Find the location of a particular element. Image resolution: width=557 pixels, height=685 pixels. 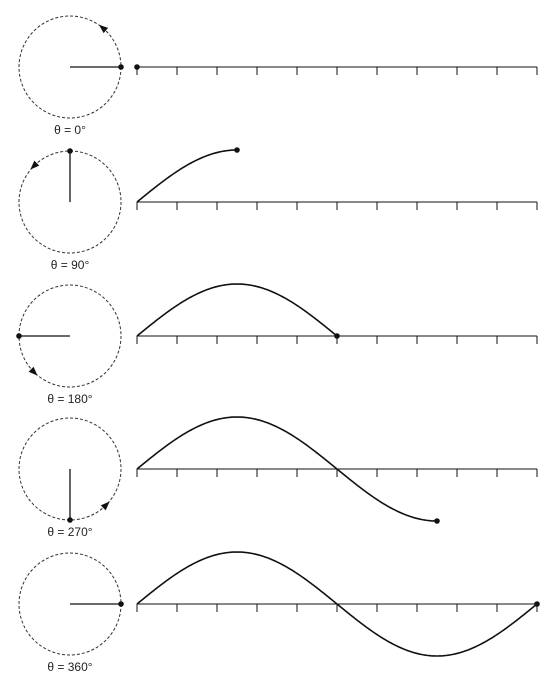

angle-label: θ = 90° is located at coordinates (70, 265).